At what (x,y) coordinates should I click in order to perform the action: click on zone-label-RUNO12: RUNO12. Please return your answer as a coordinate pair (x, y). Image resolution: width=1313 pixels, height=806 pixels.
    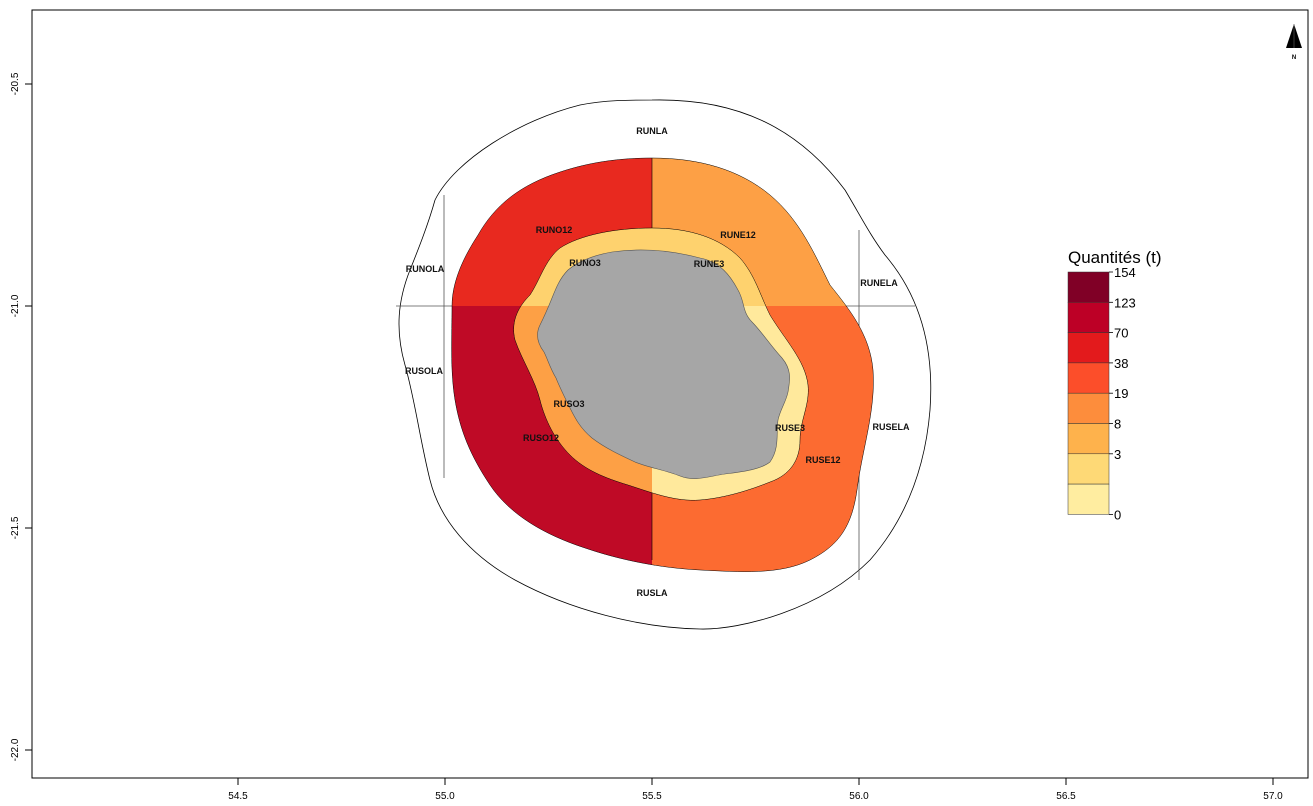
    Looking at the image, I should click on (554, 230).